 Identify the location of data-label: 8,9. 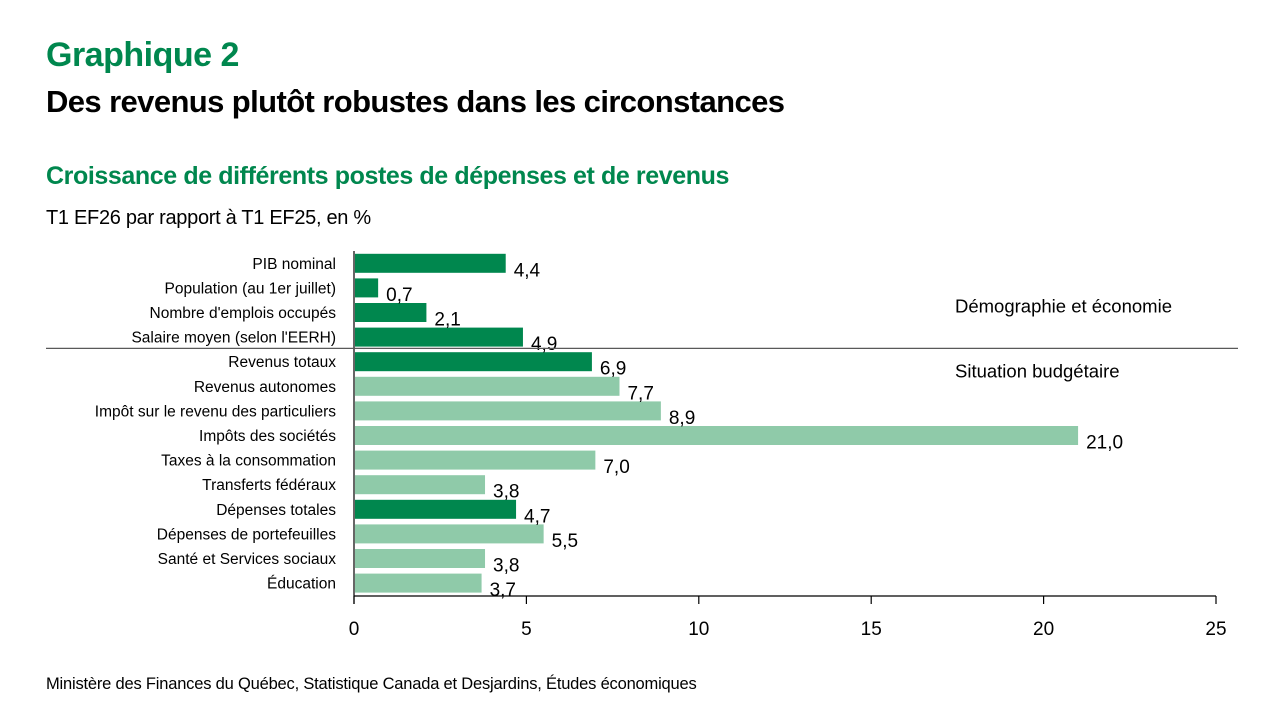
(682, 418).